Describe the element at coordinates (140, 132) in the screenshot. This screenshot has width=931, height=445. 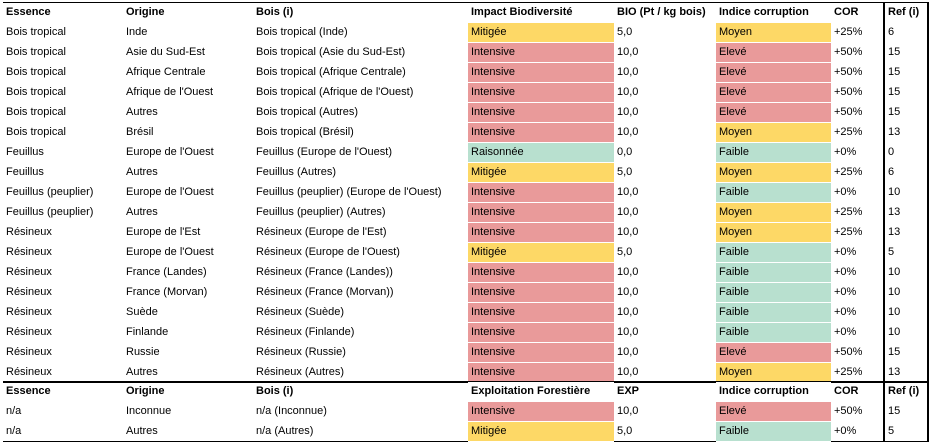
I see `cell-origine: Brésil` at that location.